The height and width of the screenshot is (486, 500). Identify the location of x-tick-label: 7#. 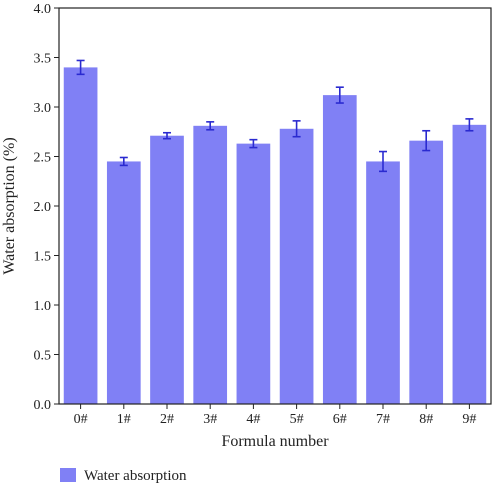
(383, 419).